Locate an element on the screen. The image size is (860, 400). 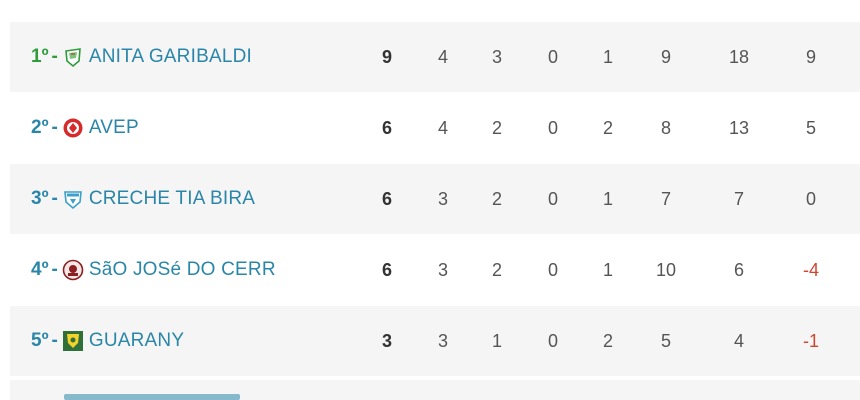
goals-for: 7 is located at coordinates (665, 198).